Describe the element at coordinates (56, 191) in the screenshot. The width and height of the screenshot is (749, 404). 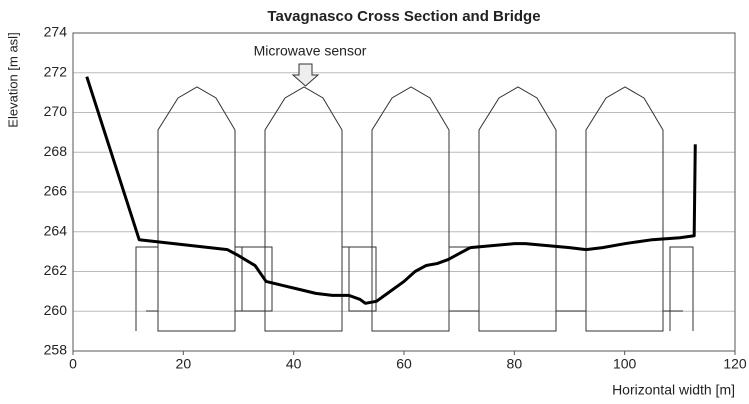
I see `y-tick-label: 266` at that location.